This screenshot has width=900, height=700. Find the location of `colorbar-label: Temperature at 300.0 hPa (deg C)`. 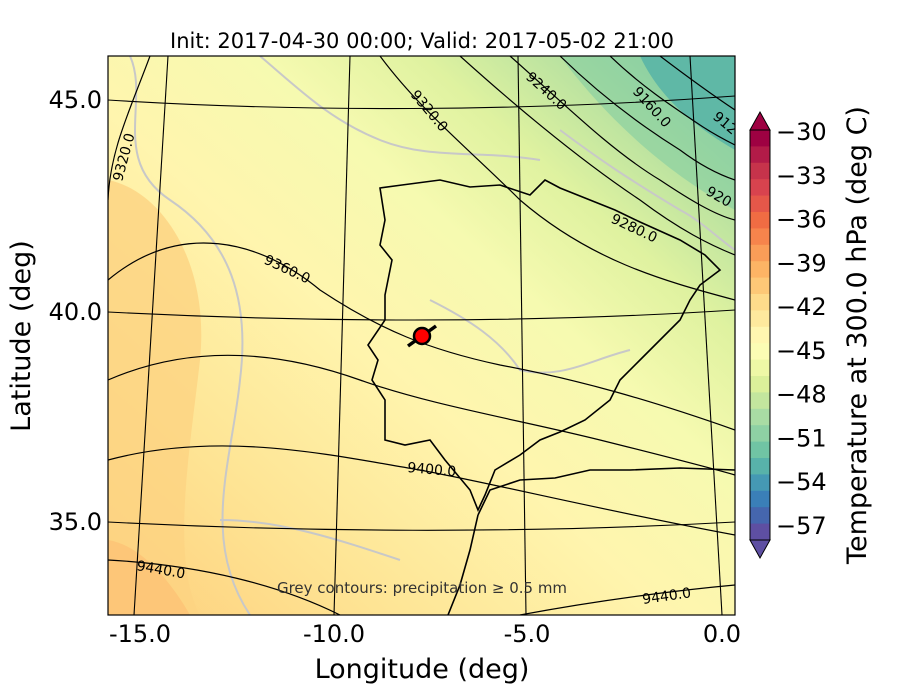

colorbar-label: Temperature at 300.0 hPa (deg C) is located at coordinates (857, 335).